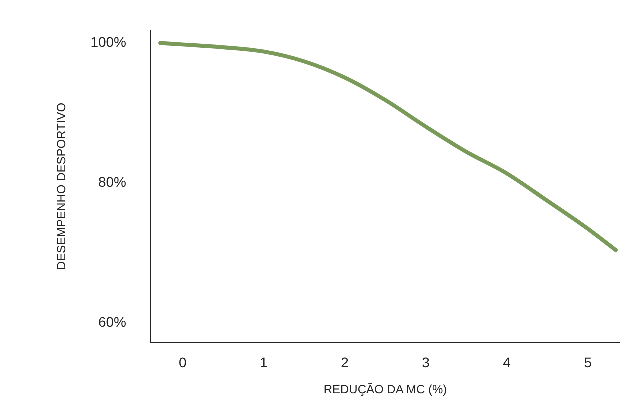  I want to click on x-tick-label: 4, so click(507, 362).